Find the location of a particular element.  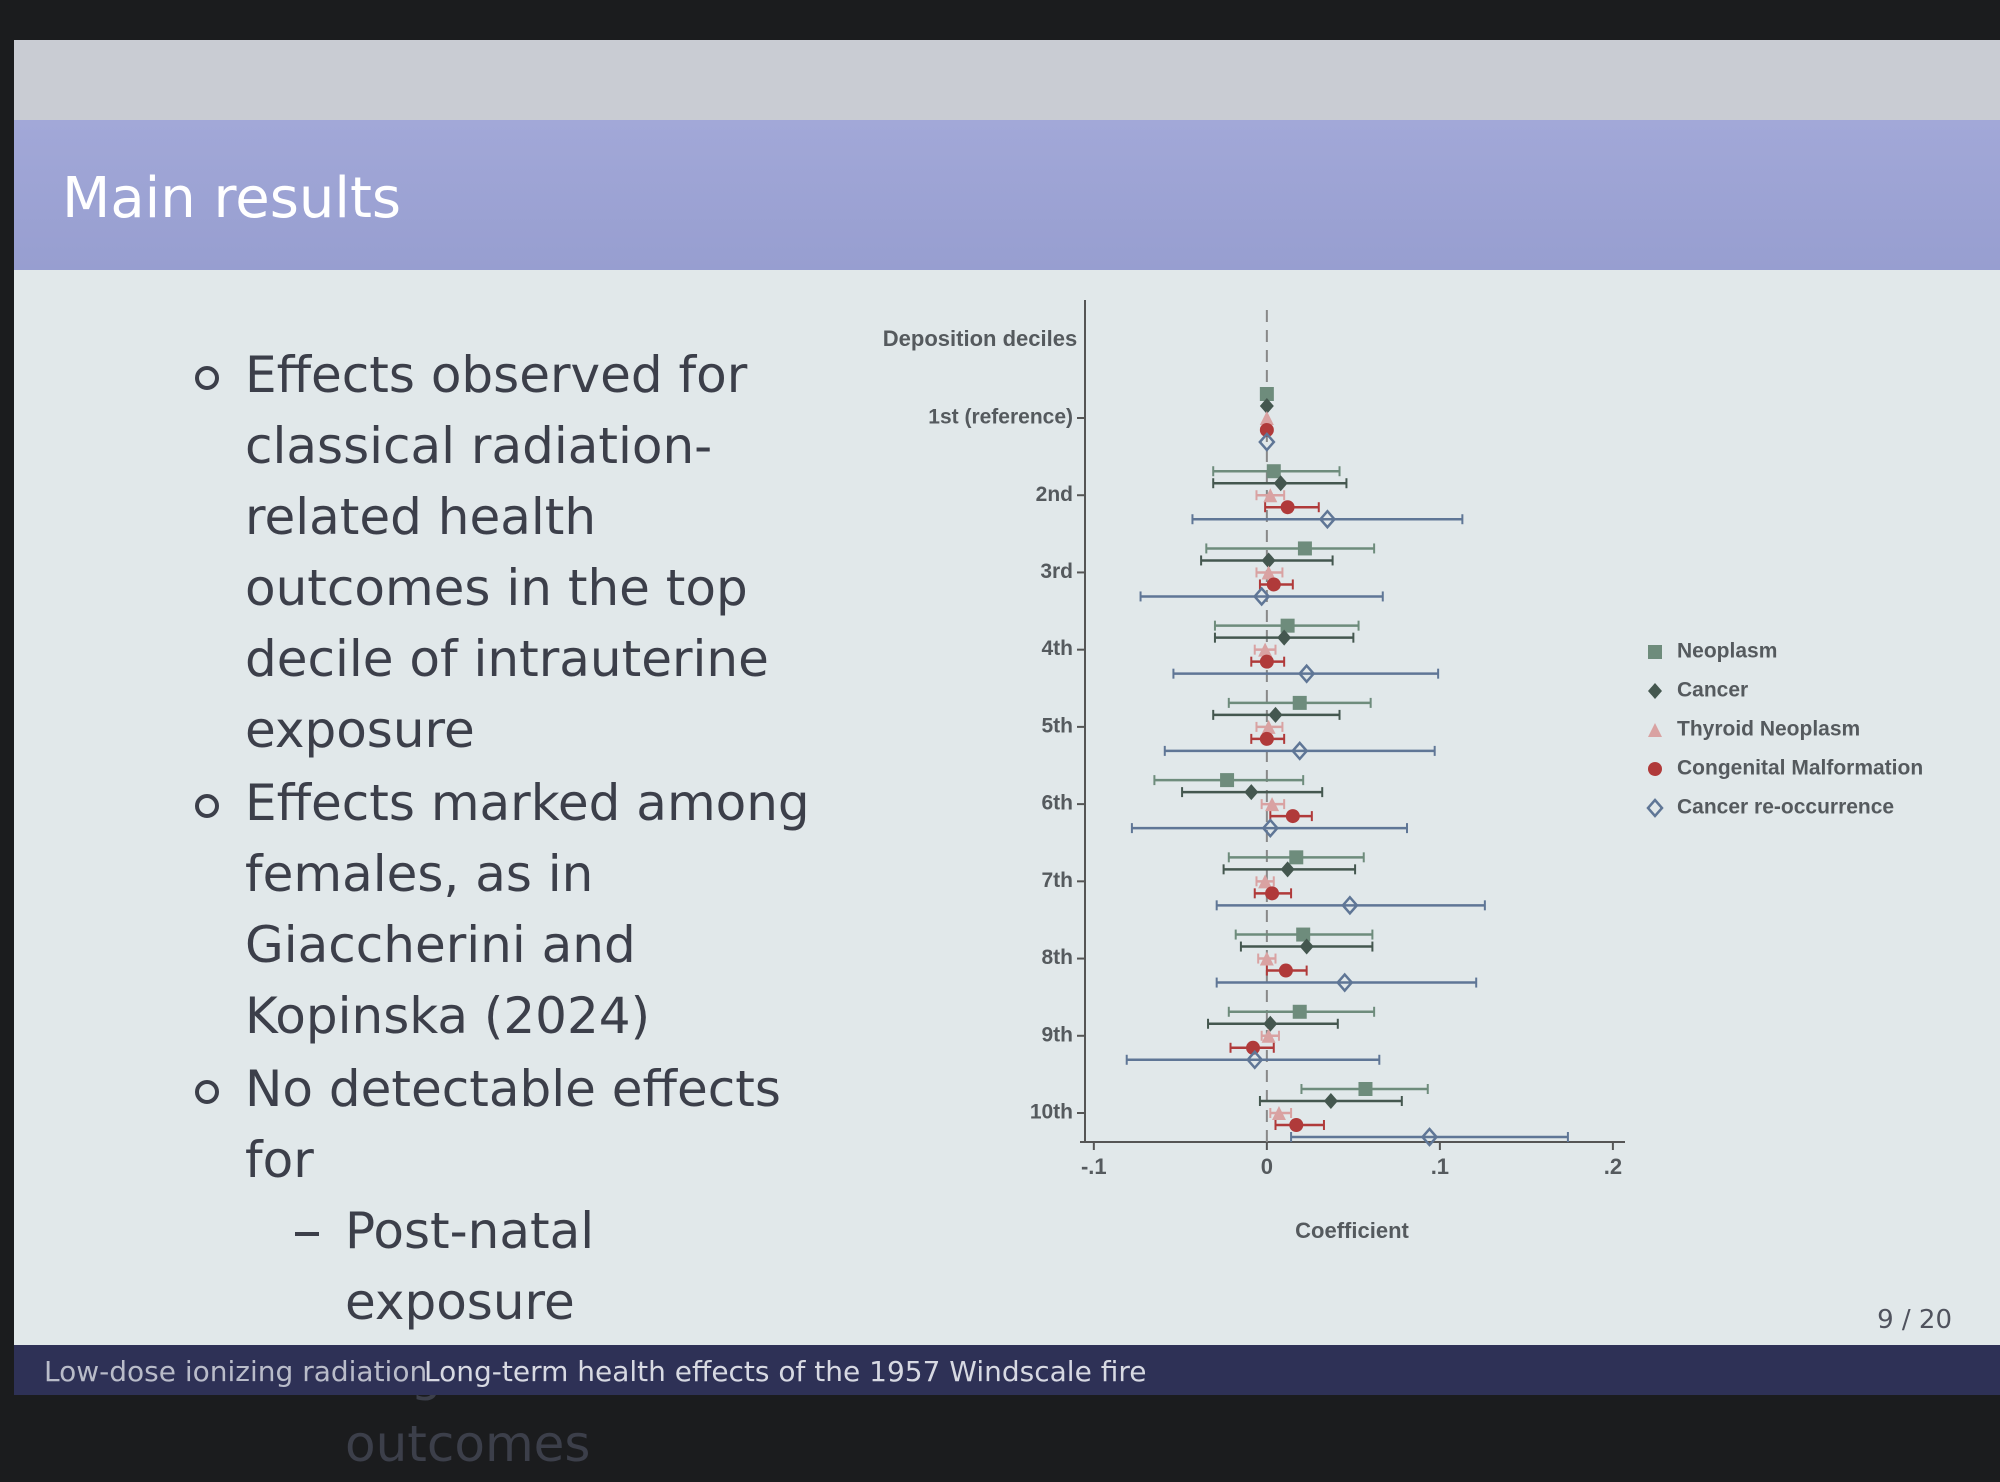

legend-label: Cancer is located at coordinates (1712, 690).